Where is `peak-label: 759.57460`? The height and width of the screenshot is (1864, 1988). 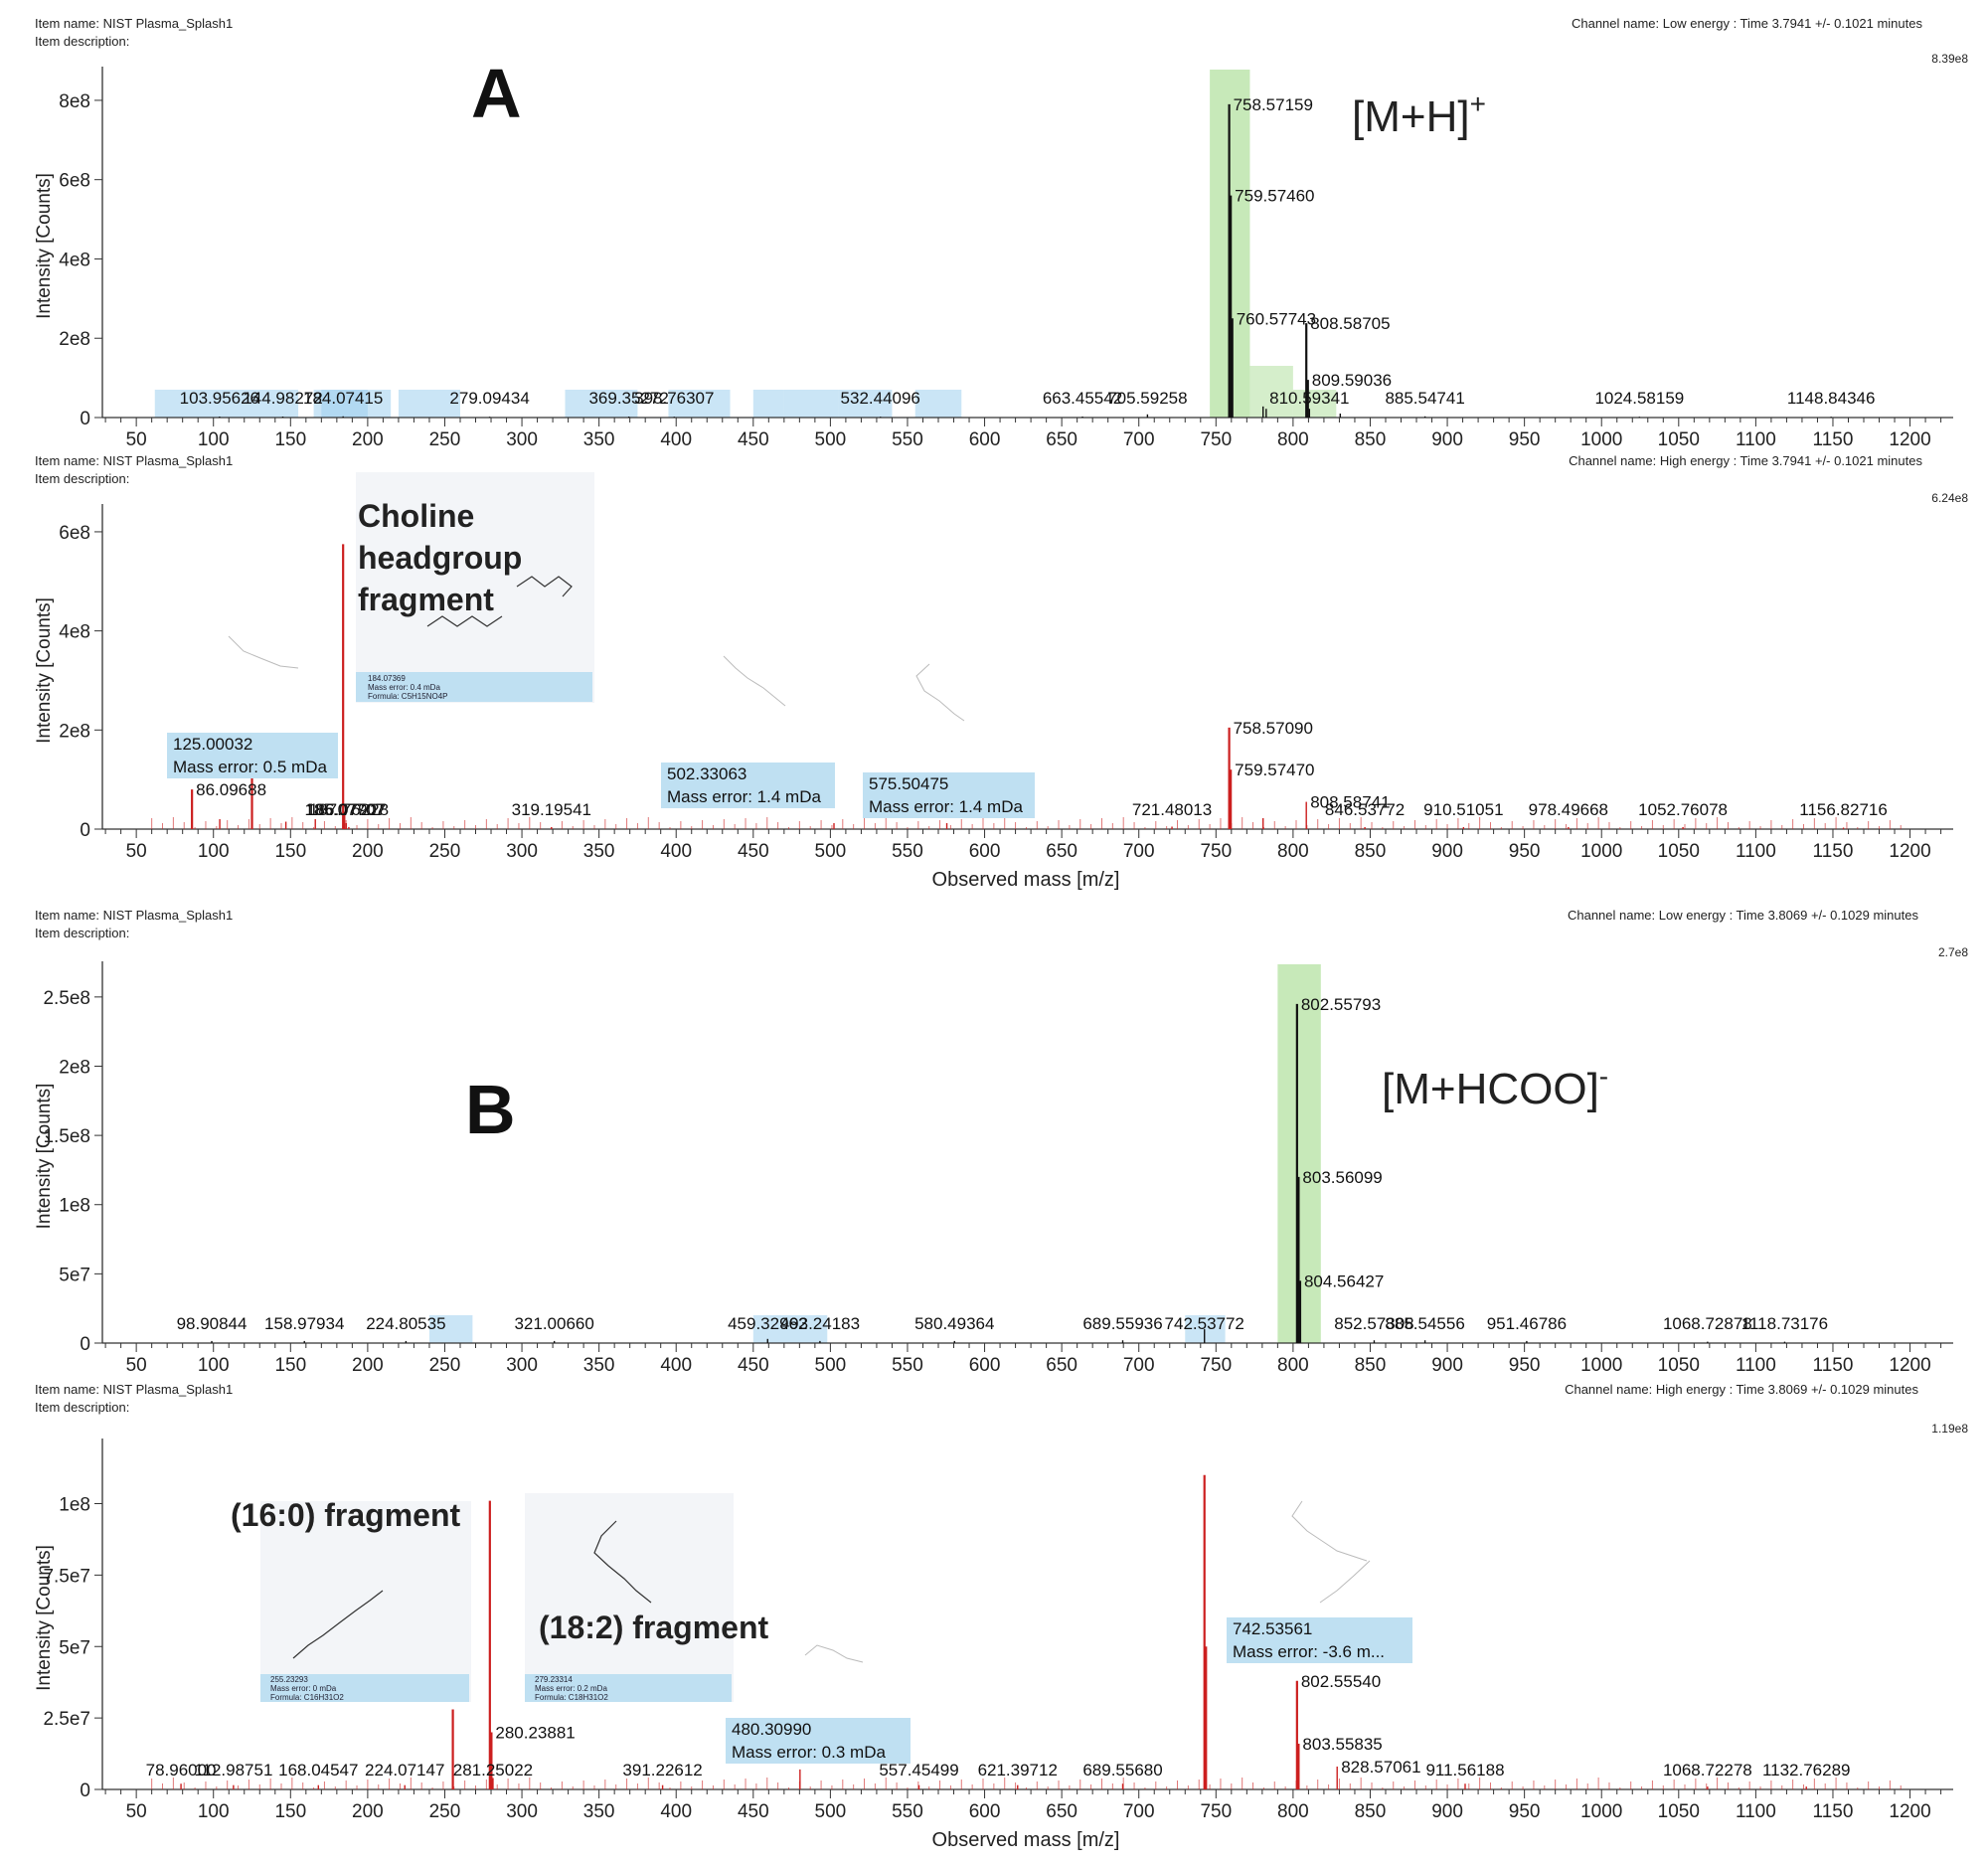 peak-label: 759.57460 is located at coordinates (1274, 196).